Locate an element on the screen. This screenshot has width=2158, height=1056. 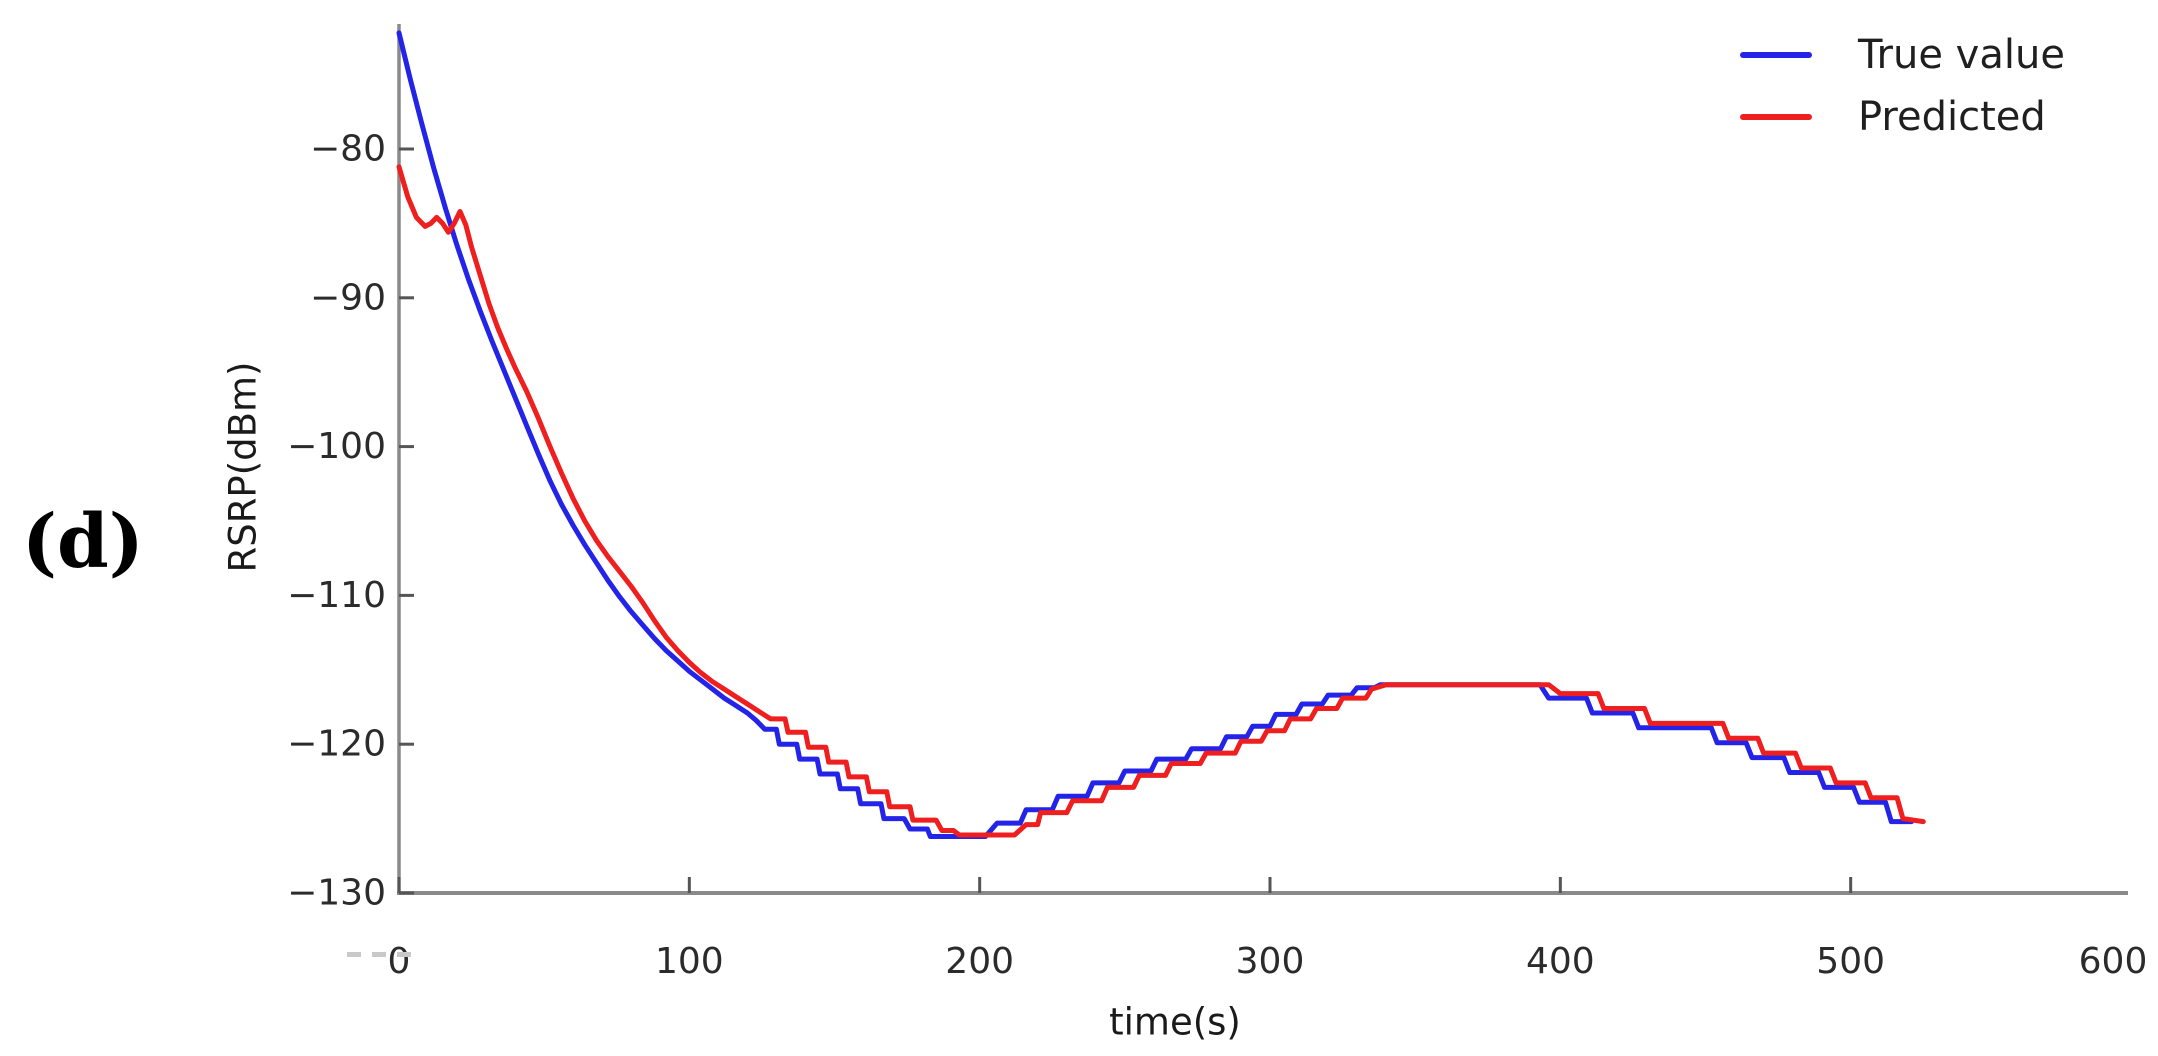
x-tick-label: 100 is located at coordinates (689, 961).